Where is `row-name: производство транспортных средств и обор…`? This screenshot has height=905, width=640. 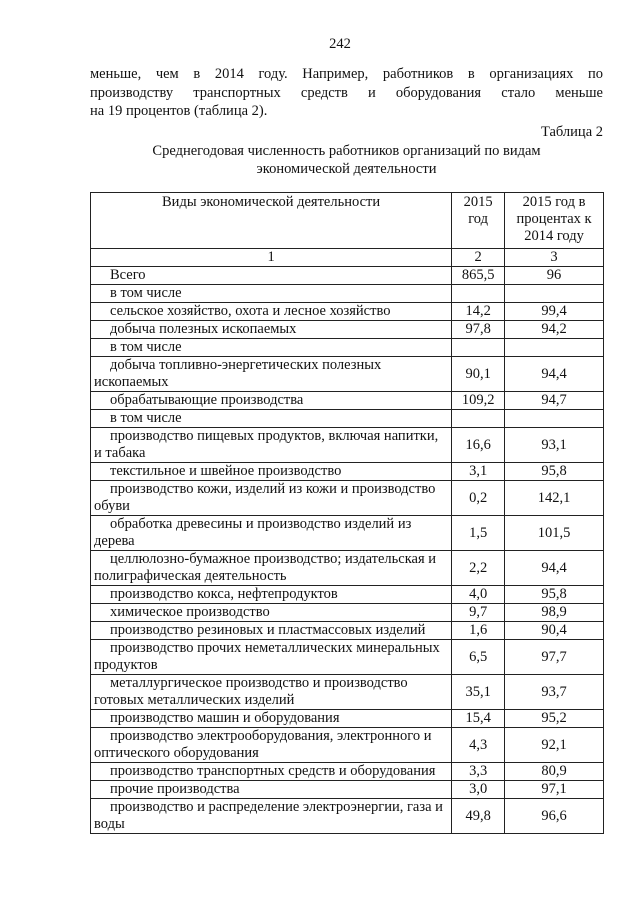 row-name: производство транспортных средств и обор… is located at coordinates (271, 771).